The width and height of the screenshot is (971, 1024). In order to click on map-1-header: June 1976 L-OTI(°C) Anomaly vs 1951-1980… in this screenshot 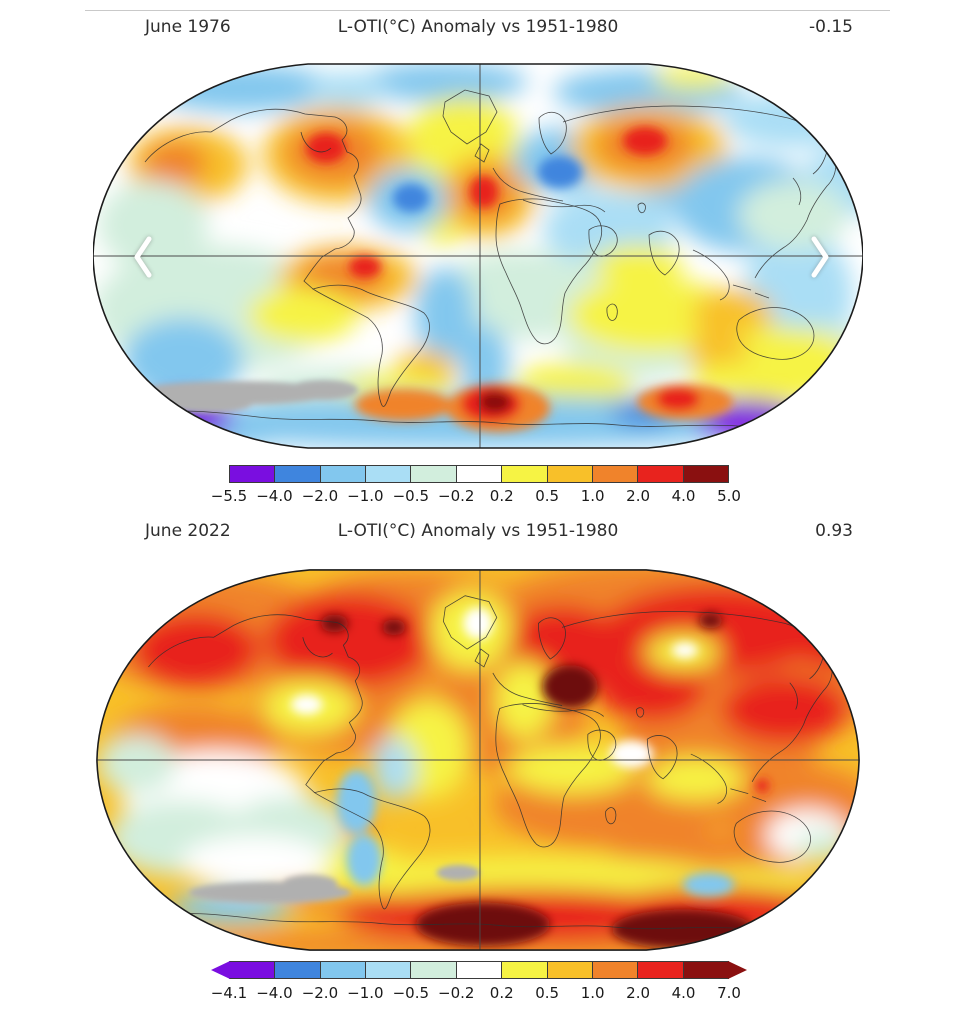, I will do `click(478, 29)`.